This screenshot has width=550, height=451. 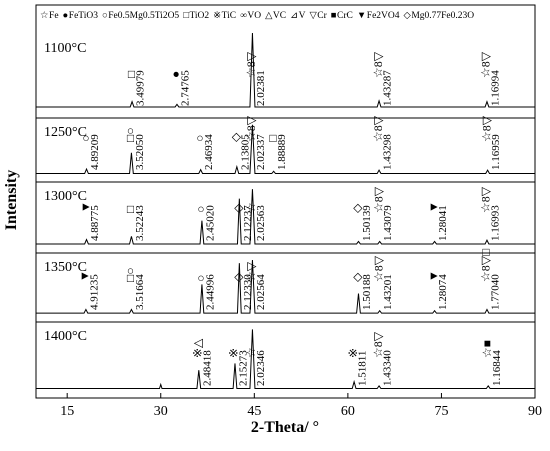 I want to click on legend-label: Fe0.5Mg0.5Ti2O5, so click(x=143, y=16).